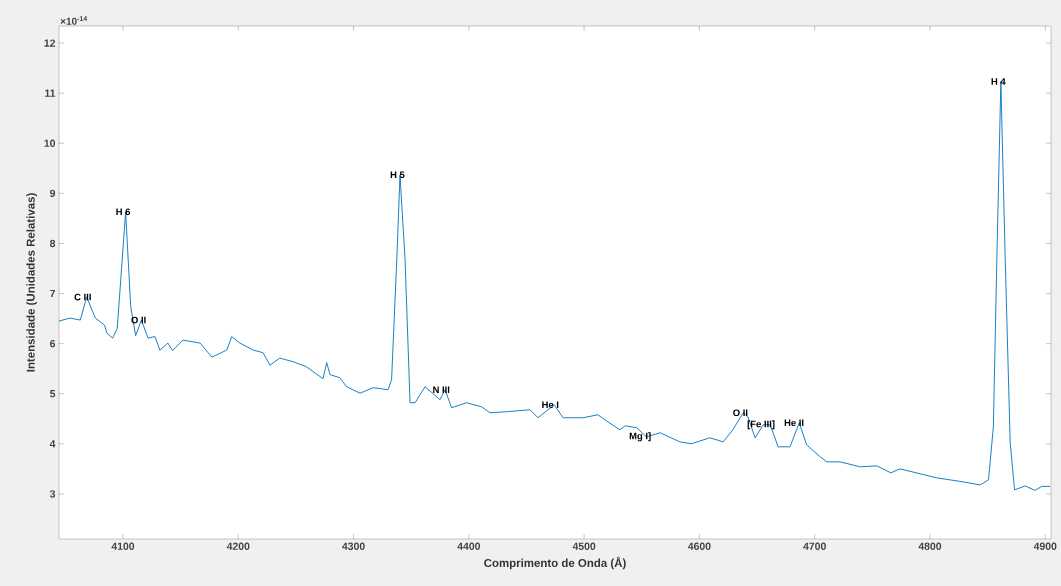 The height and width of the screenshot is (586, 1061). What do you see at coordinates (123, 546) in the screenshot?
I see `x-tick-label: 4100` at bounding box center [123, 546].